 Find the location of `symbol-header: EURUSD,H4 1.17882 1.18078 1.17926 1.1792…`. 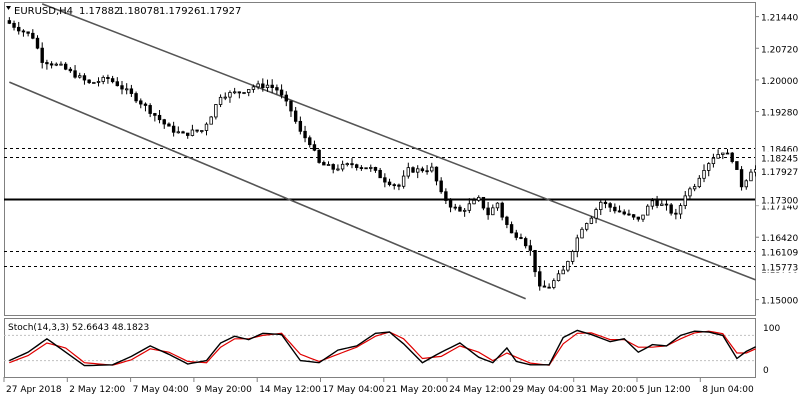

symbol-header: EURUSD,H4 1.17882 1.18078 1.17926 1.1792… is located at coordinates (123, 11).